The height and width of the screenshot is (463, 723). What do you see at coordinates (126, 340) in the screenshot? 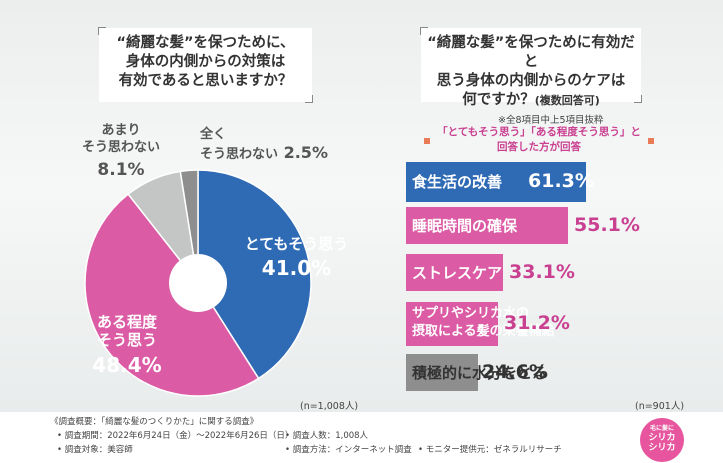
I see `pie-label-some-text2: そう思う` at bounding box center [126, 340].